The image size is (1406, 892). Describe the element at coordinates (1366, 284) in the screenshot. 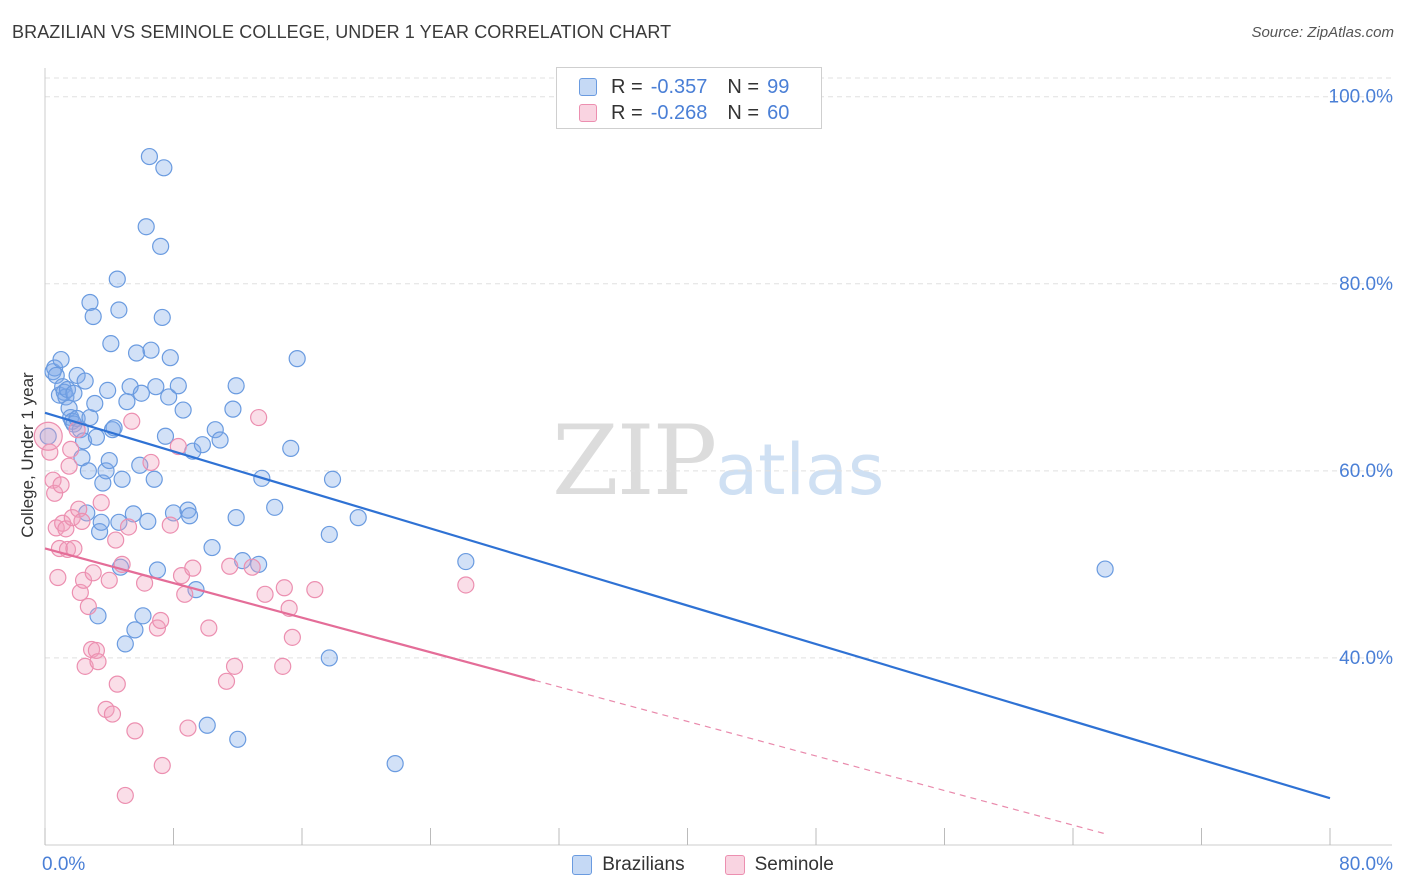

I see `y-tick-label: 80.0%` at that location.